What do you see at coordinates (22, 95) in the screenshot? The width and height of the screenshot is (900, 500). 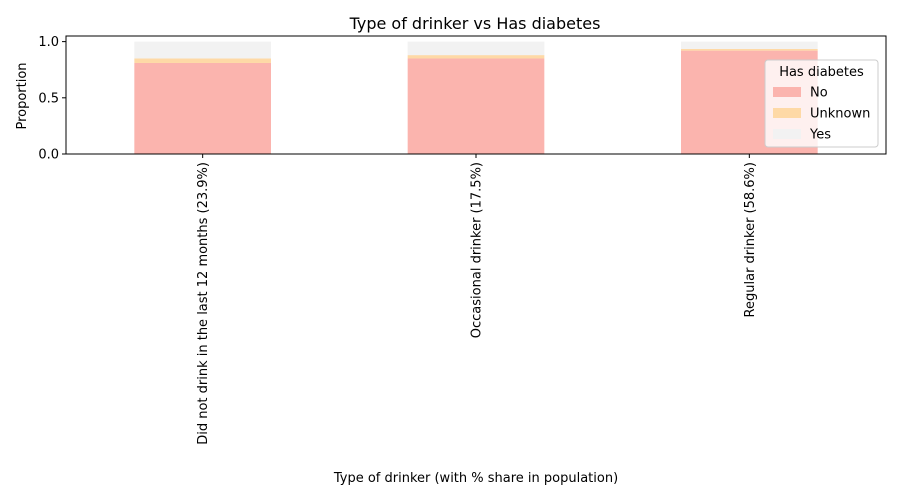 I see `y-axis-label: Proportion` at bounding box center [22, 95].